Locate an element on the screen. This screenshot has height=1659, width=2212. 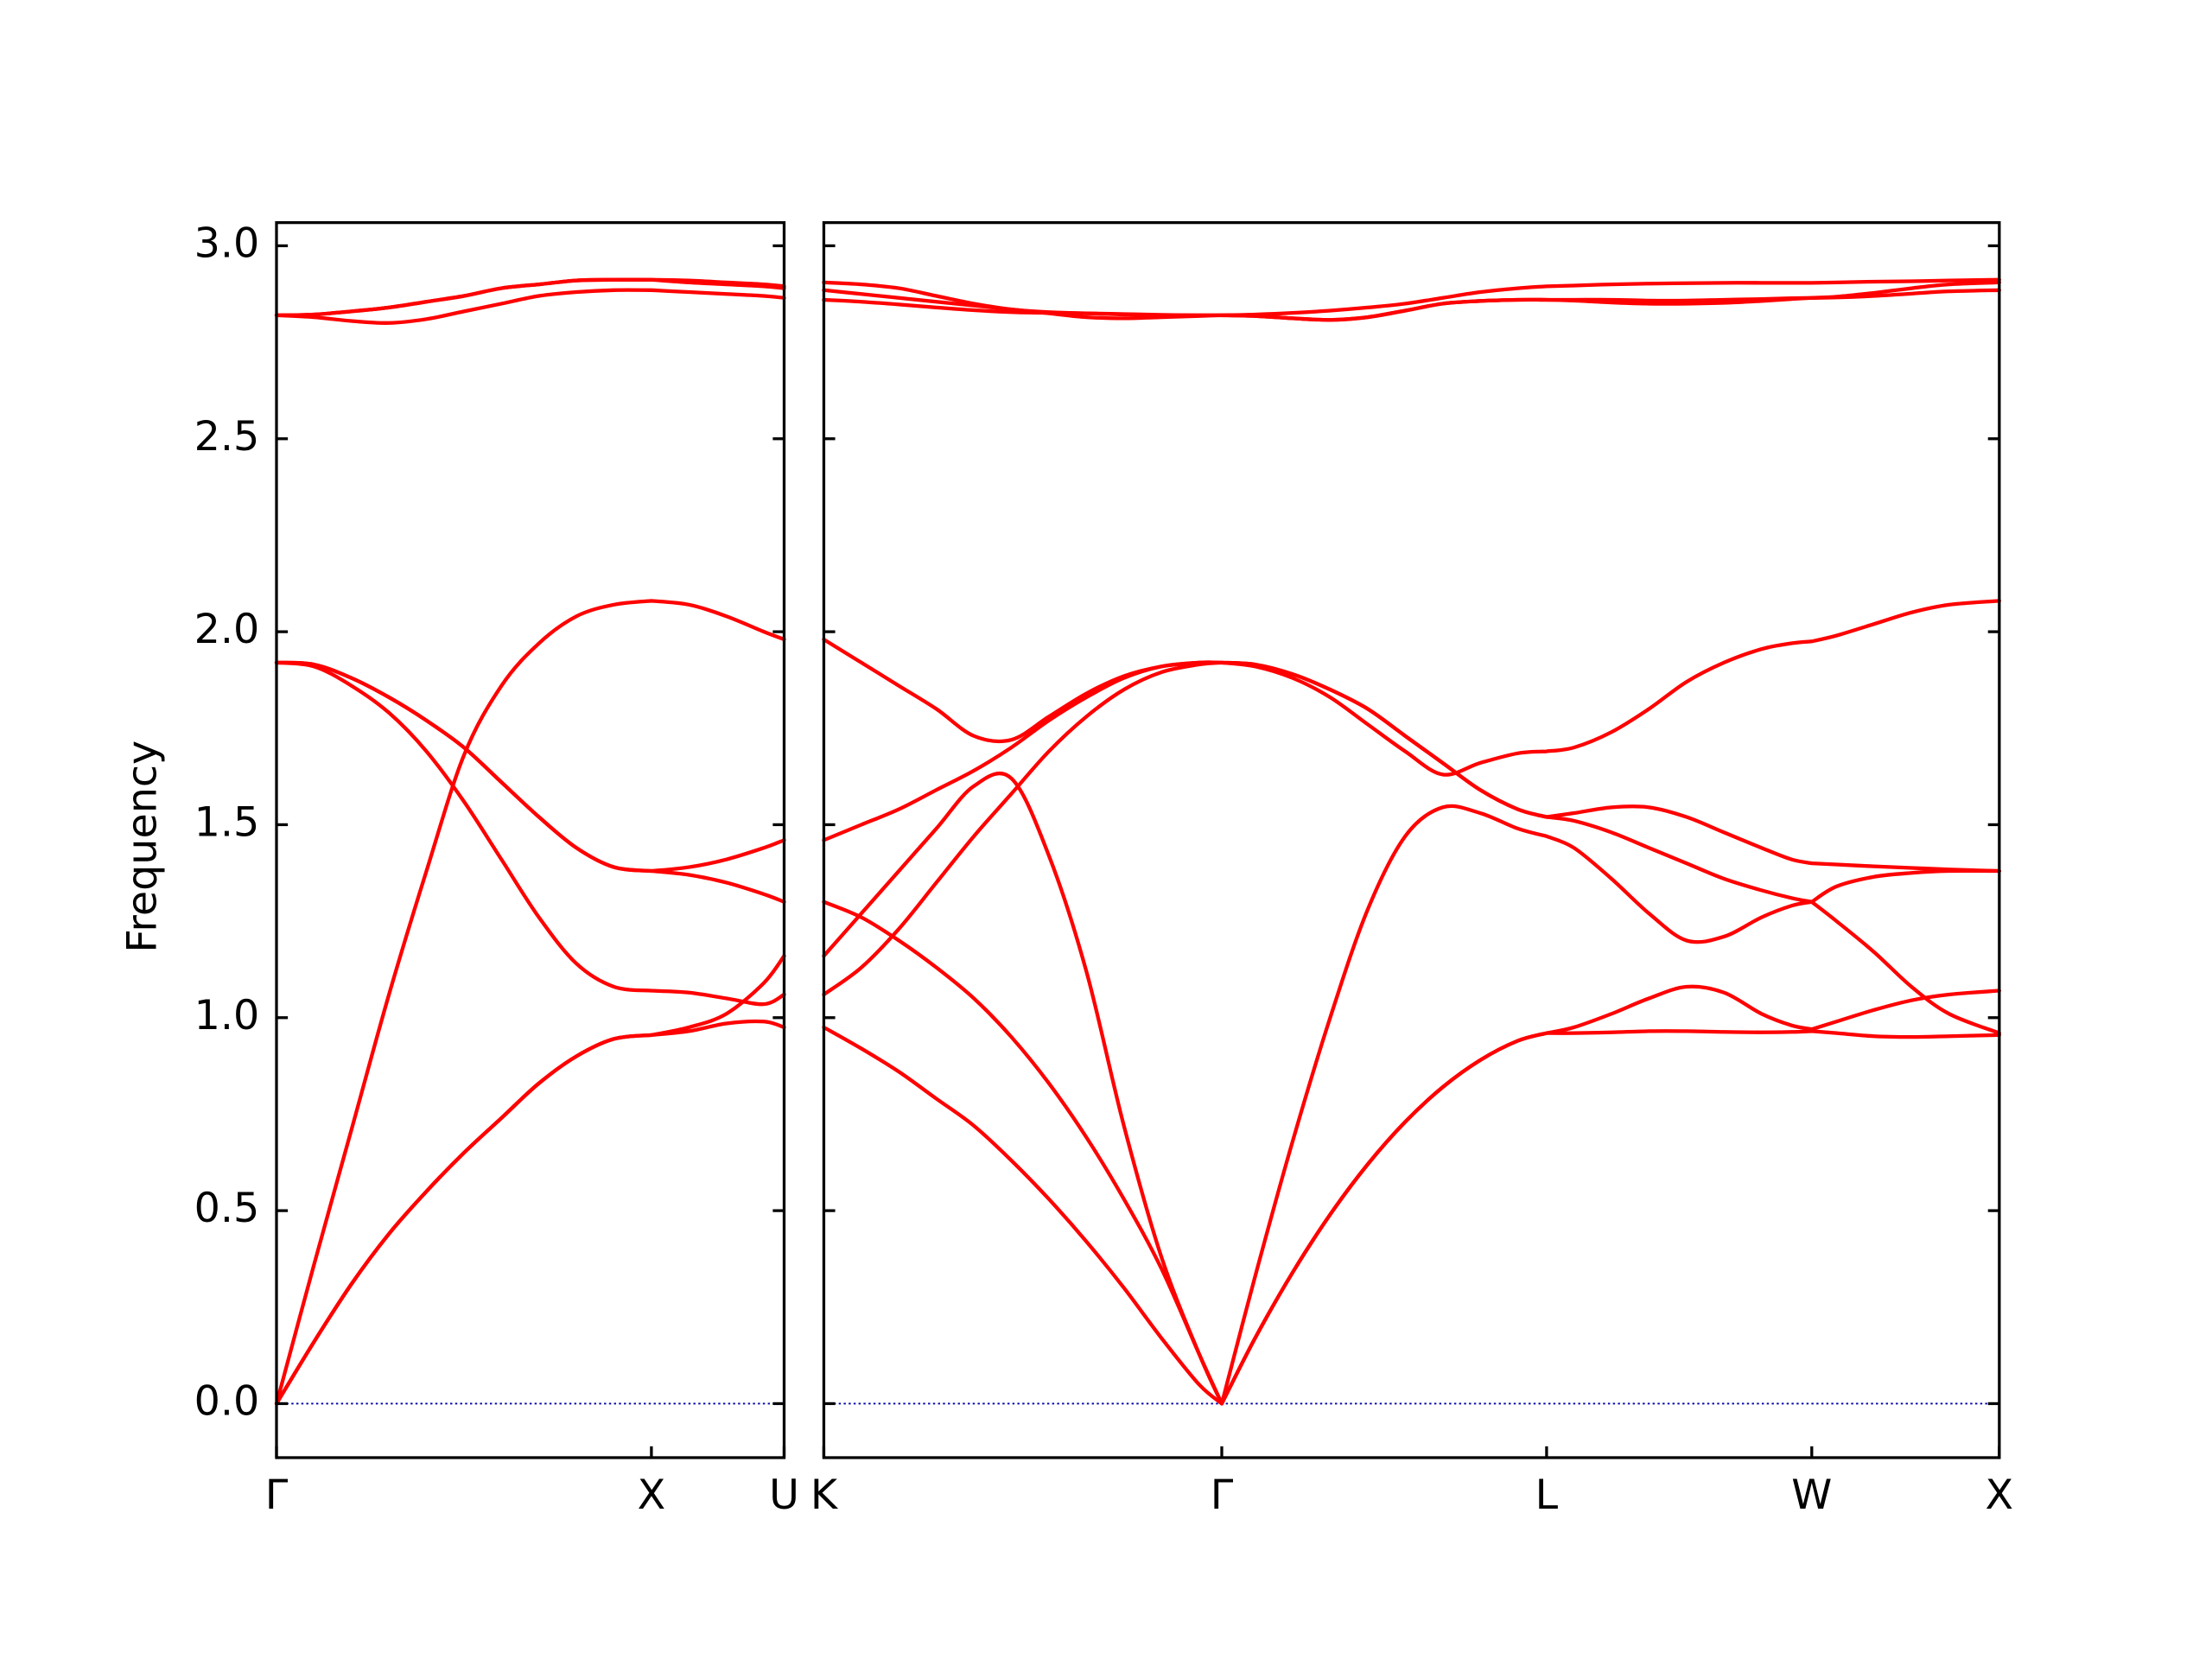
y-tick-label: 3.0 is located at coordinates (227, 243).